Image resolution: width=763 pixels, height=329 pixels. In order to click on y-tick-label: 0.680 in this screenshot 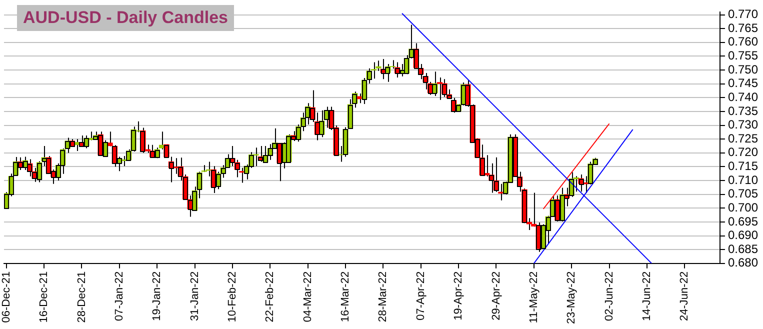, I will do `click(743, 263)`.